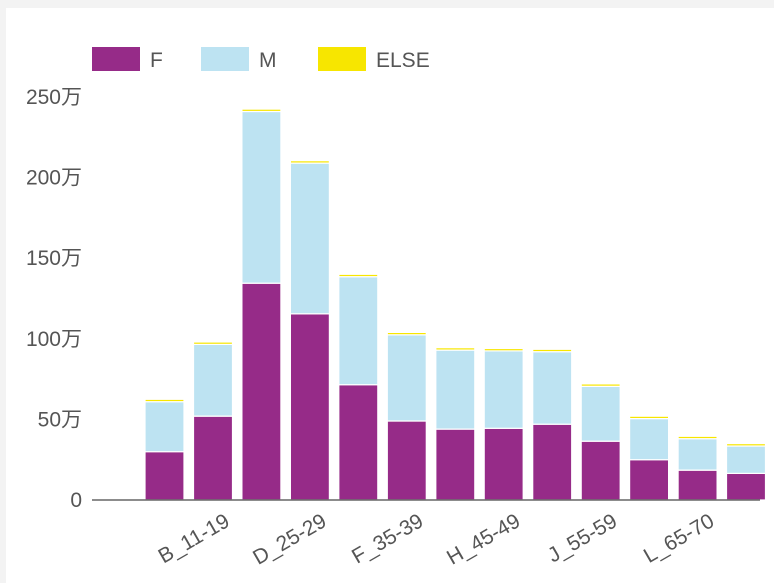 The width and height of the screenshot is (774, 583). I want to click on y-tick-label: 150万, so click(54, 258).